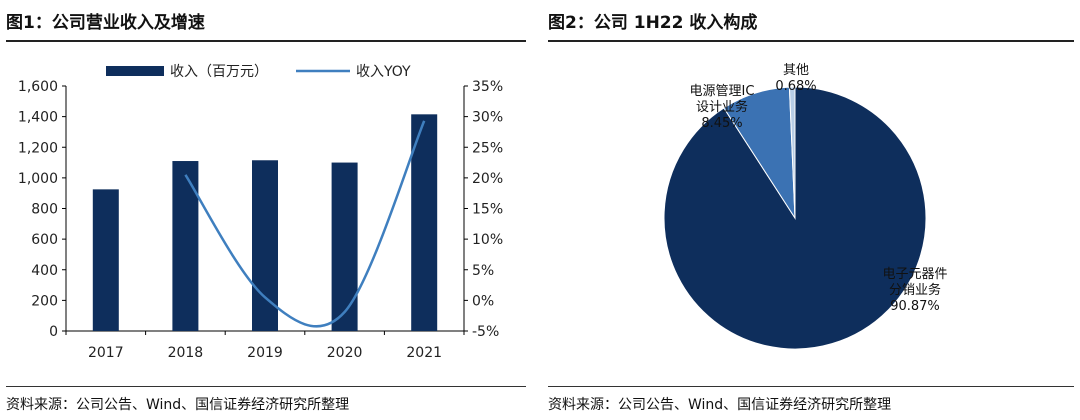  I want to click on y-tick-label: 1,200, so click(38, 148).